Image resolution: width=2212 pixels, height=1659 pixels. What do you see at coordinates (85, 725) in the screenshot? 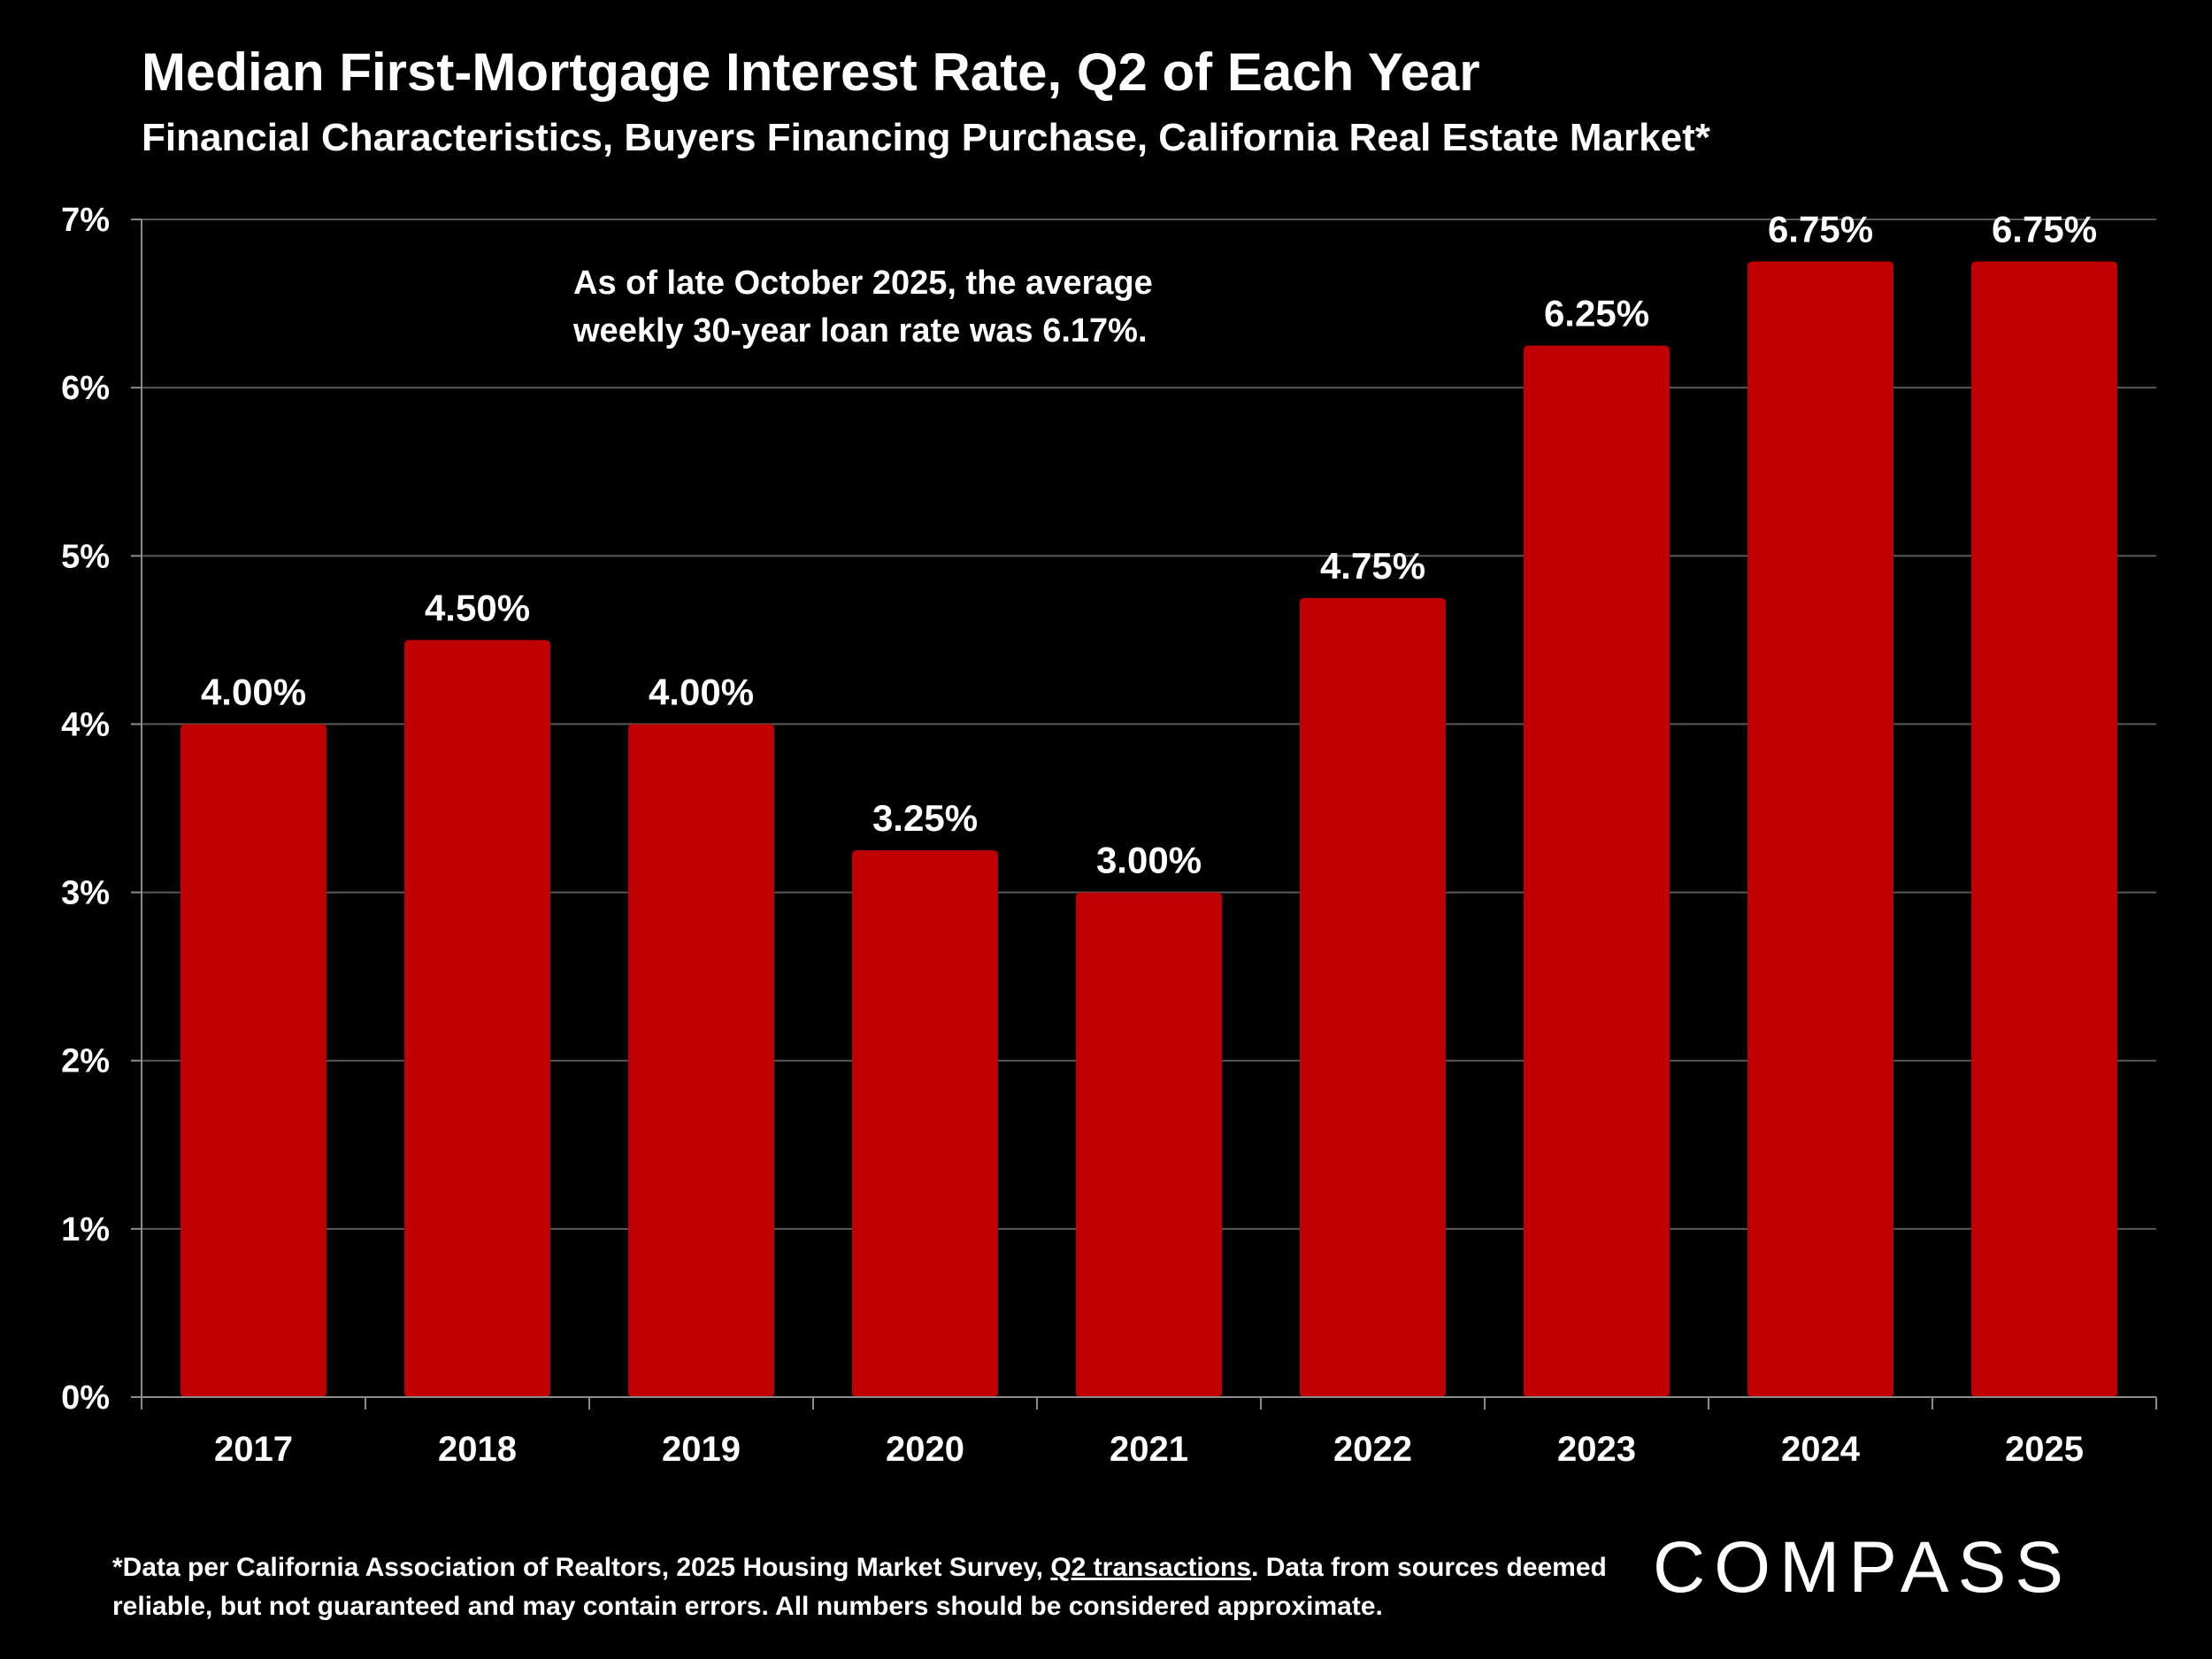
I see `y-tick-label: 4%` at bounding box center [85, 725].